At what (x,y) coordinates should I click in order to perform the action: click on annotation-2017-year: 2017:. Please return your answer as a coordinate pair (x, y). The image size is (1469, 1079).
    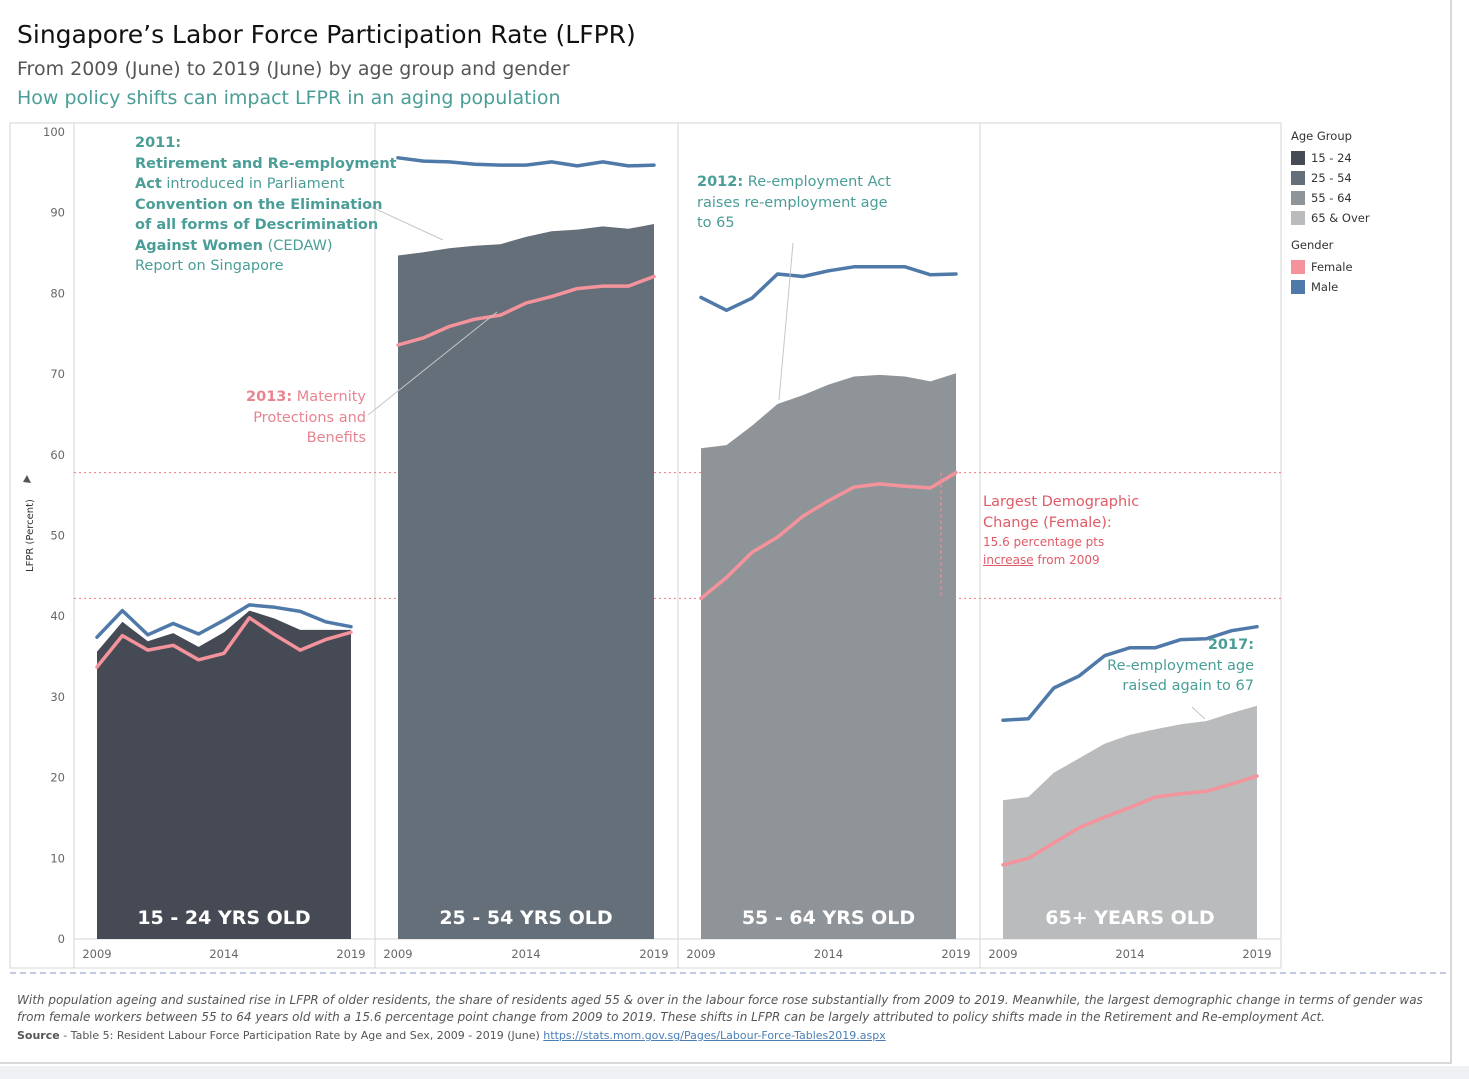
    Looking at the image, I should click on (1230, 645).